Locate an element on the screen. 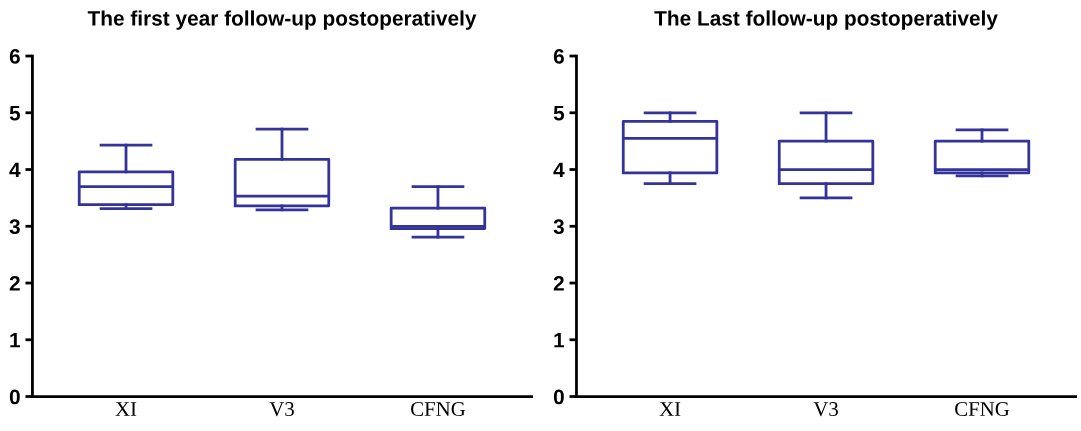 Image resolution: width=1081 pixels, height=431 pixels. chart-title: The Last follow-up postoperatively is located at coordinates (826, 20).